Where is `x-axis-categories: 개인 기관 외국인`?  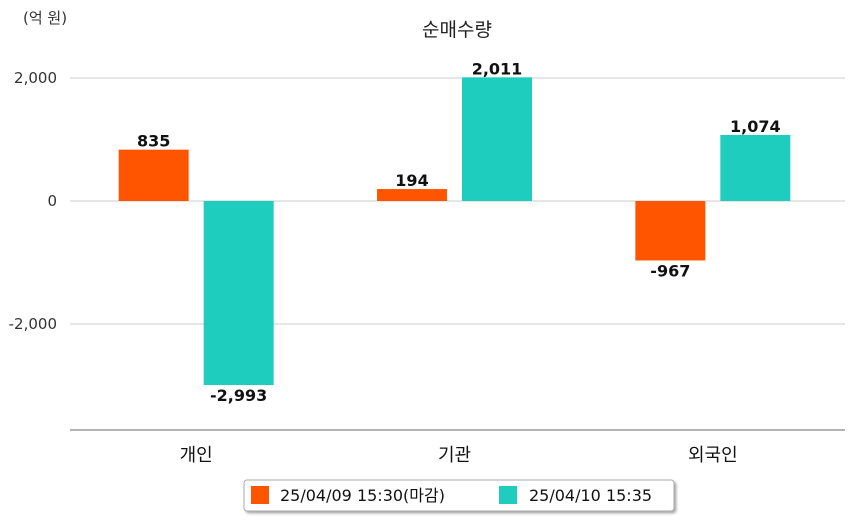 x-axis-categories: 개인 기관 외국인 is located at coordinates (459, 455).